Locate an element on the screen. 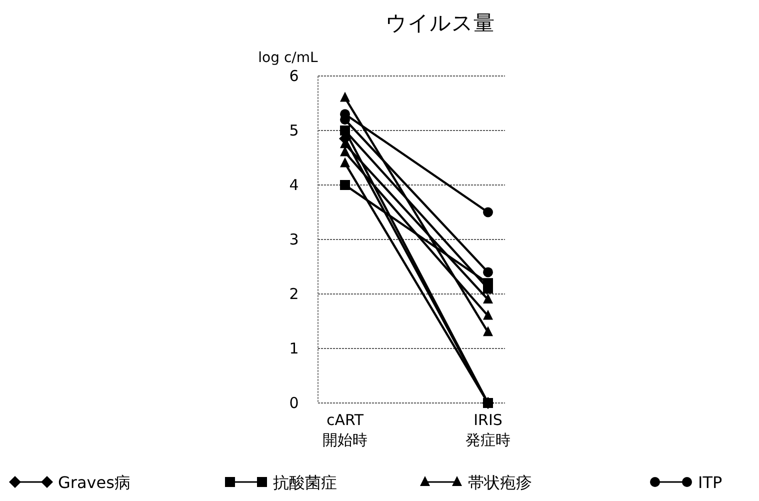  legend-label: Graves病 is located at coordinates (94, 482).